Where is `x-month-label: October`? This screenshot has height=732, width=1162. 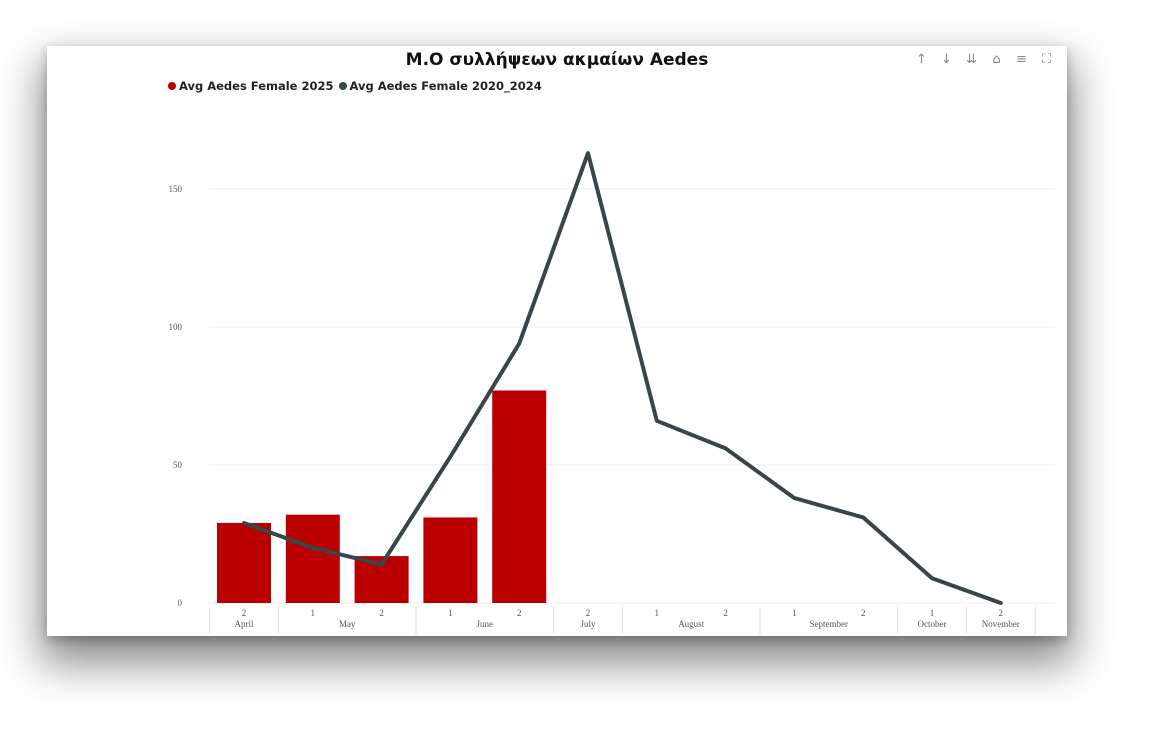
x-month-label: October is located at coordinates (932, 624).